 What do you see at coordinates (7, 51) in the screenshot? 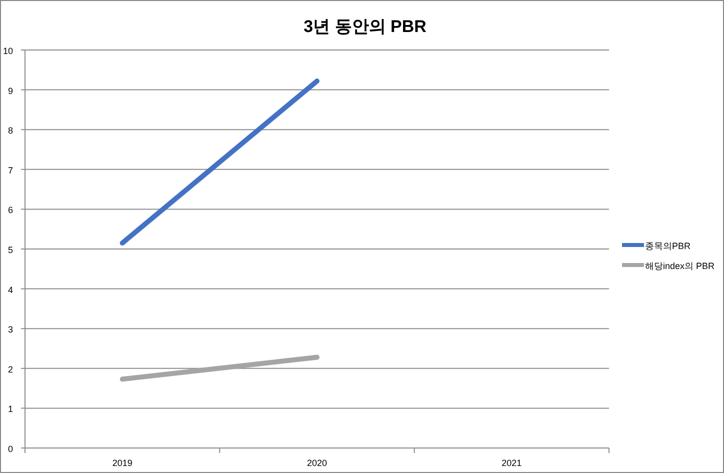
I see `y-tick-label: 10` at bounding box center [7, 51].